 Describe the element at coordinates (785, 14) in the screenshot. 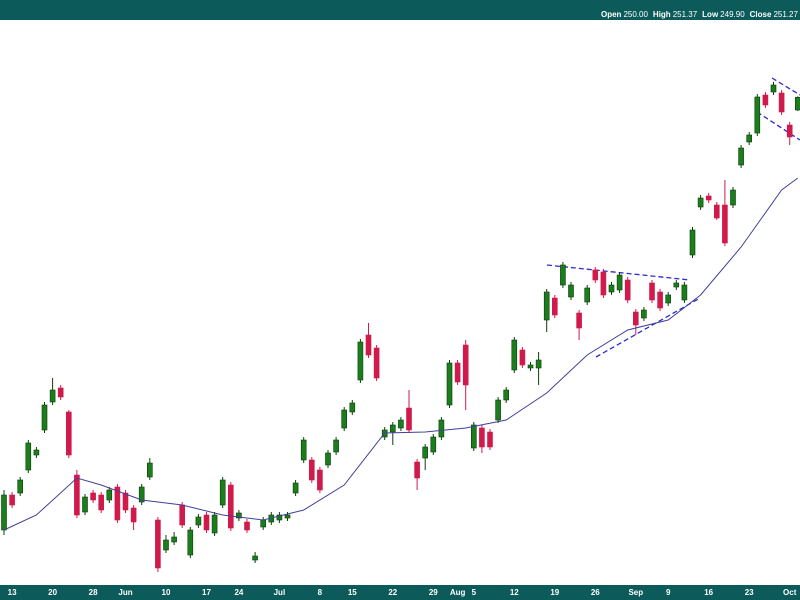

I see `header-value: 251.27` at that location.